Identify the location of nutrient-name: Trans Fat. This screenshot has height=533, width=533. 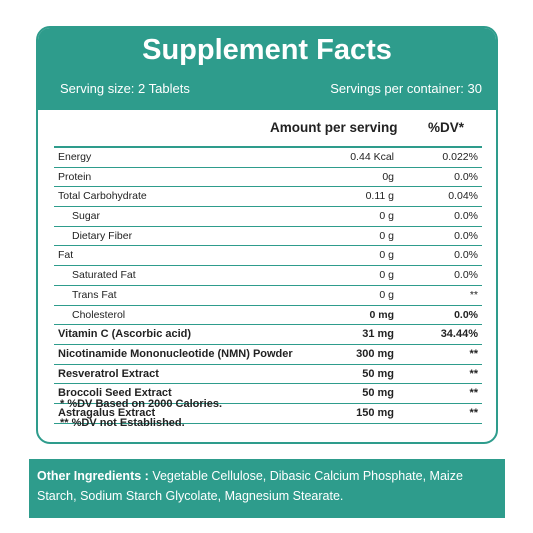
(94, 294).